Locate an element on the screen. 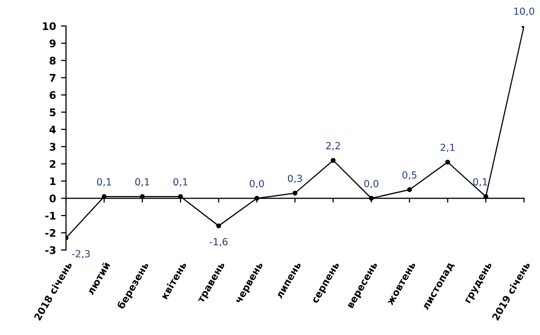 The image size is (540, 335). data-label: 2,2 is located at coordinates (333, 146).